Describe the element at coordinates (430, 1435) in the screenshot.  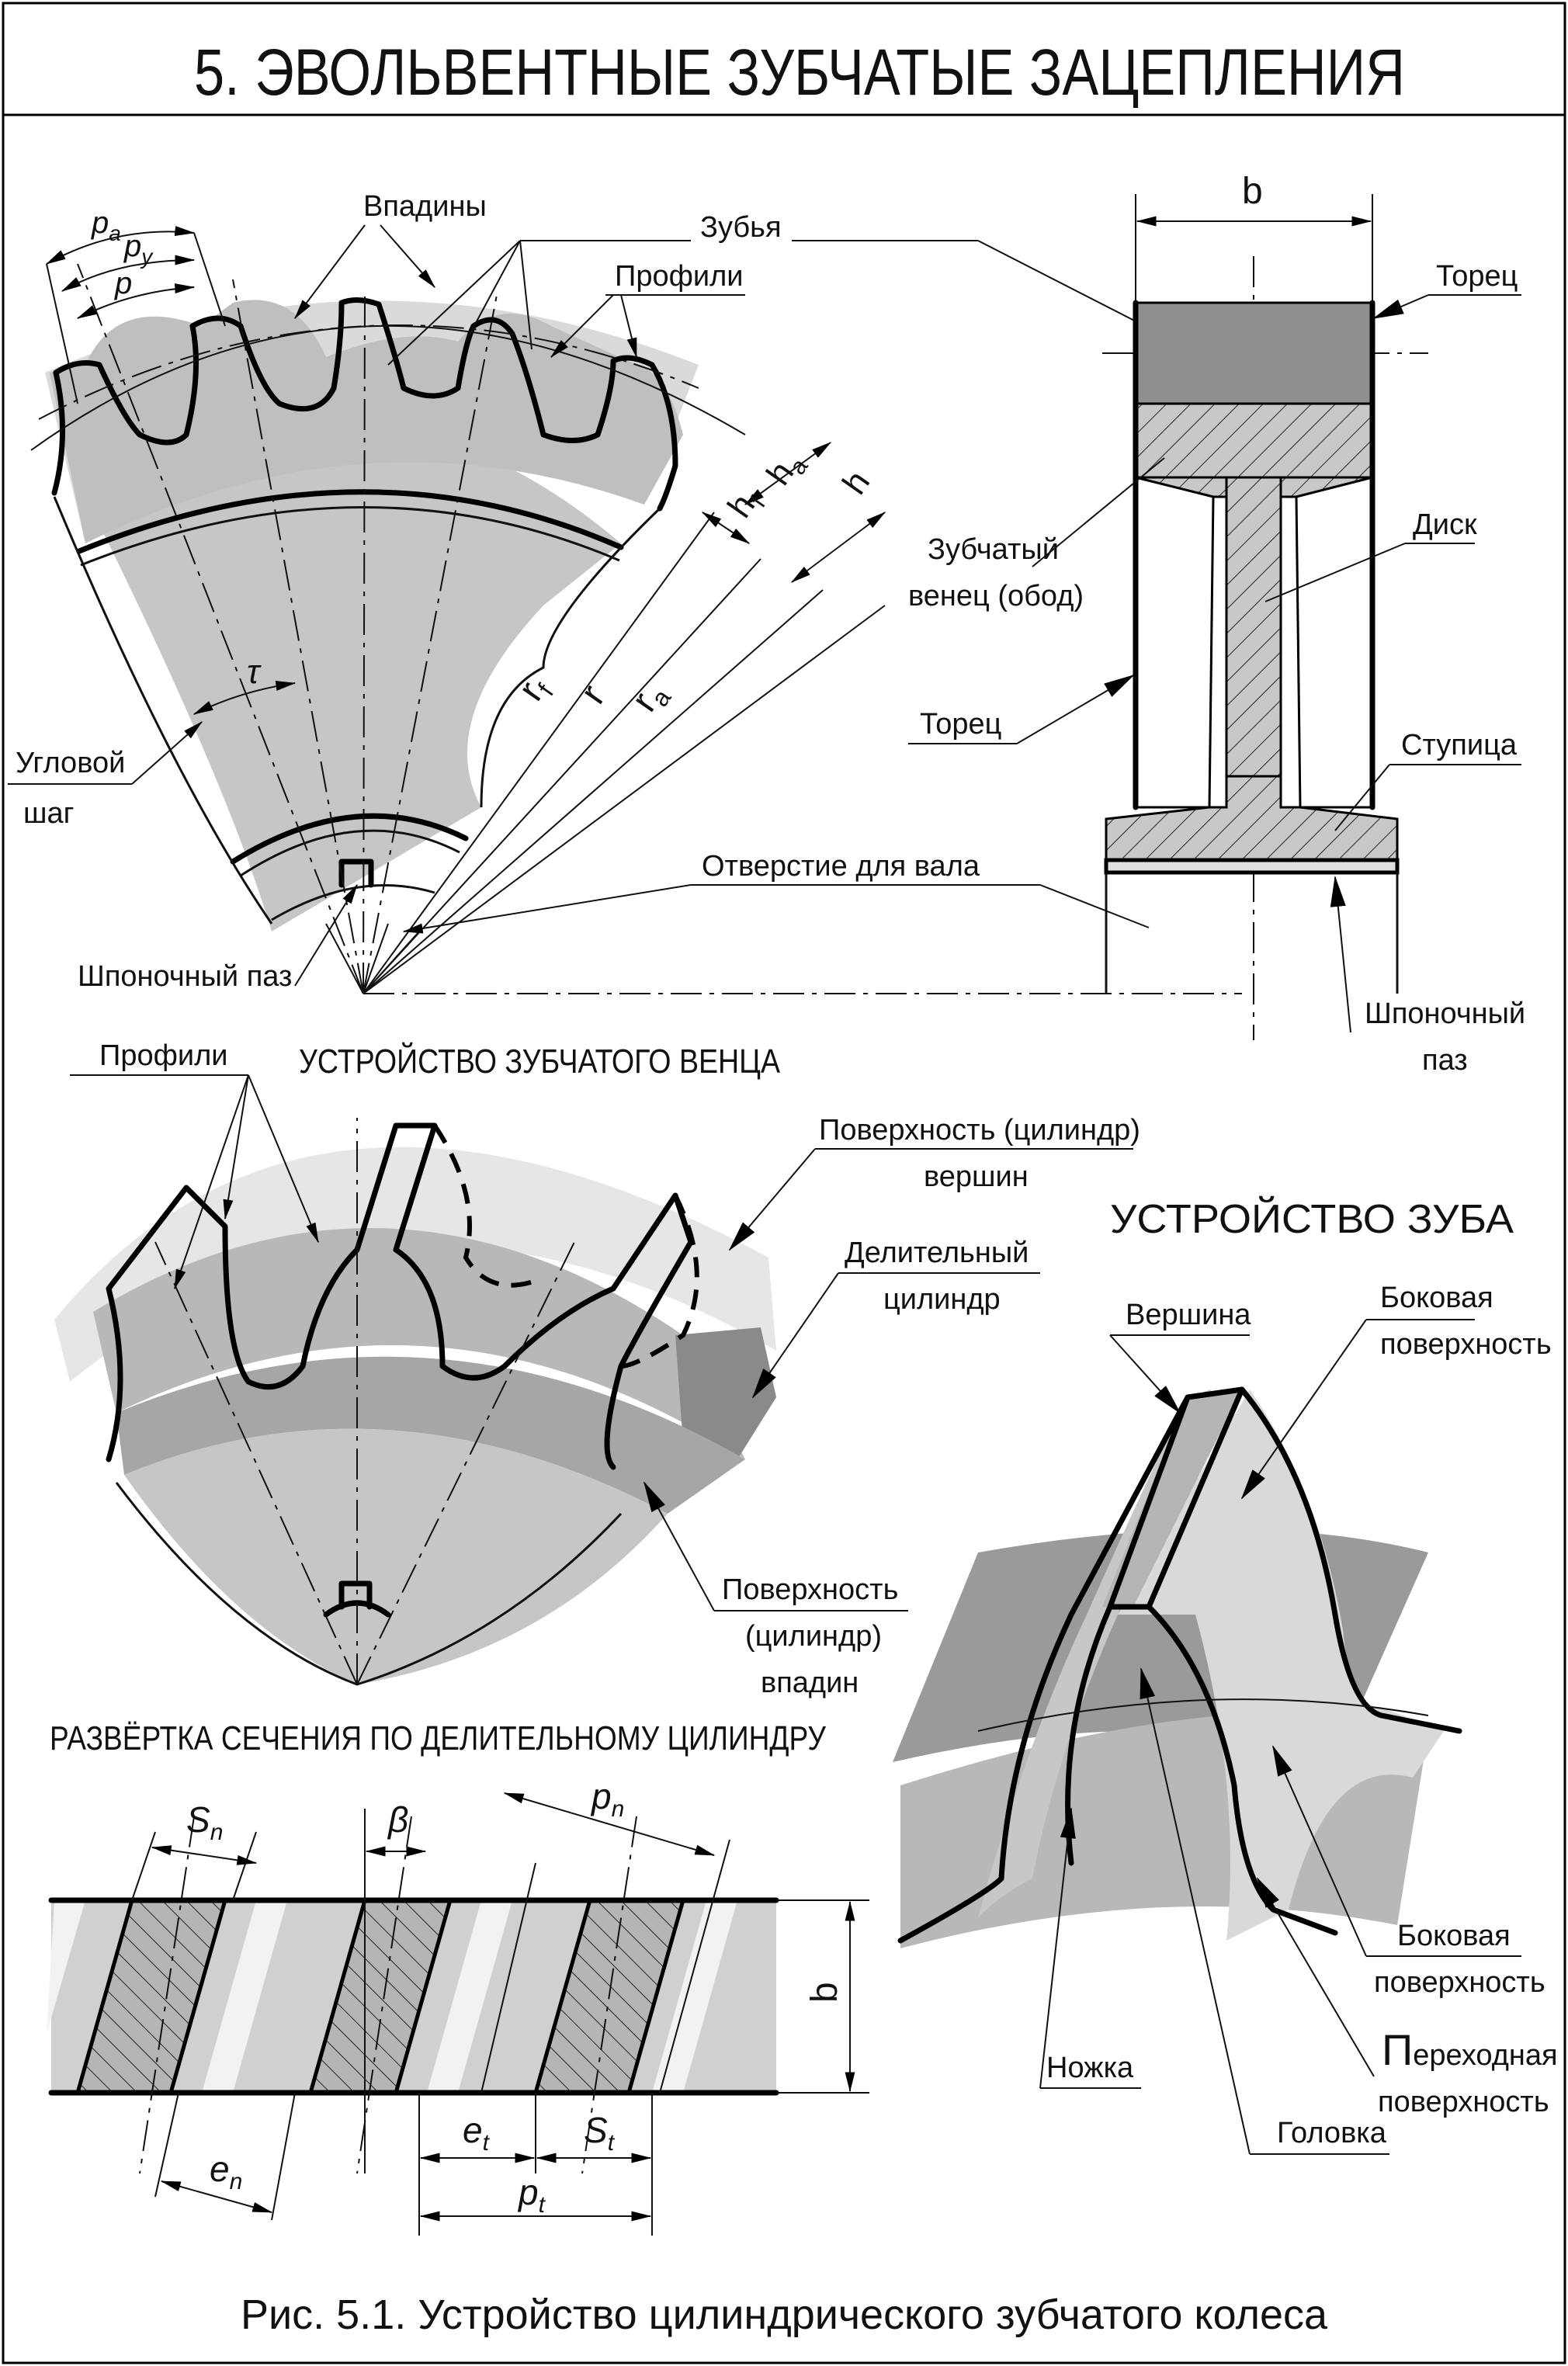
I see `root-cylinder-band` at that location.